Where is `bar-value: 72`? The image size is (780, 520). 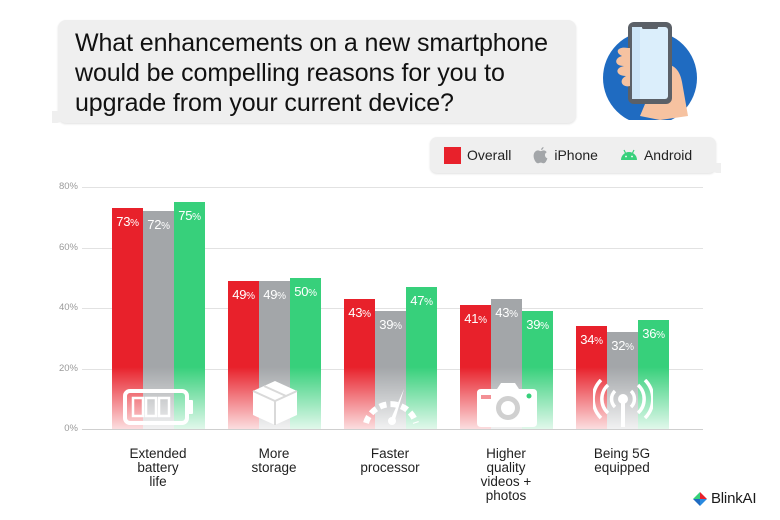 bar-value: 72 is located at coordinates (154, 224).